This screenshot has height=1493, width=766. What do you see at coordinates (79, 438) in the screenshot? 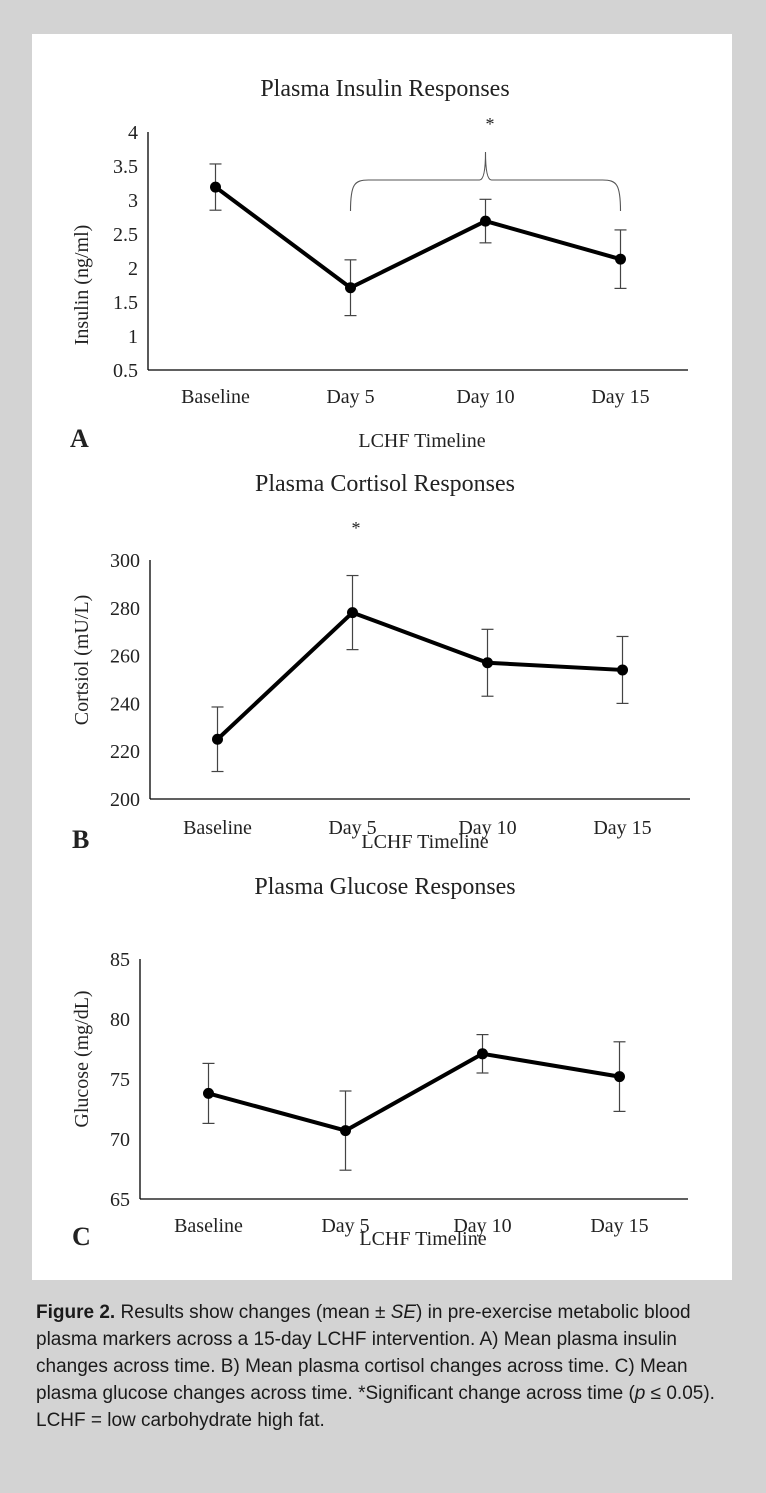
I see `panel-letter: A` at bounding box center [79, 438].